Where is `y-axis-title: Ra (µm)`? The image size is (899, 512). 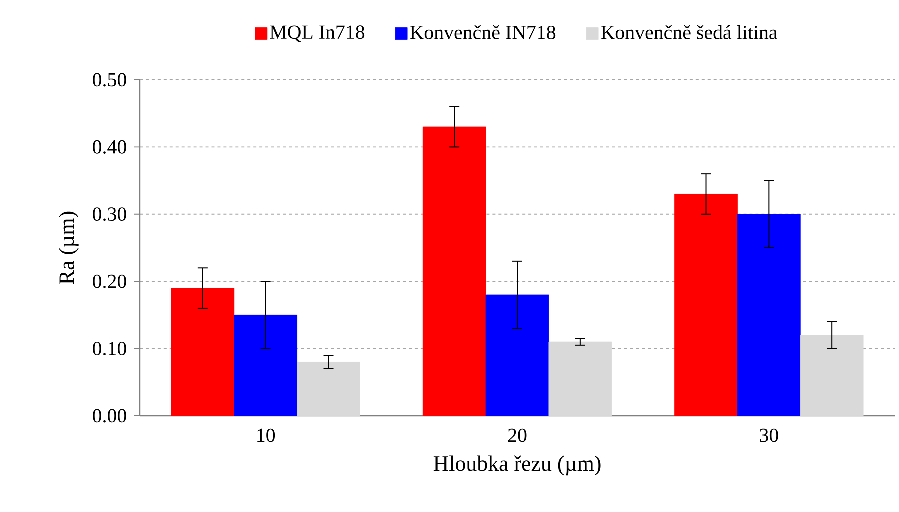 y-axis-title: Ra (µm) is located at coordinates (68, 248).